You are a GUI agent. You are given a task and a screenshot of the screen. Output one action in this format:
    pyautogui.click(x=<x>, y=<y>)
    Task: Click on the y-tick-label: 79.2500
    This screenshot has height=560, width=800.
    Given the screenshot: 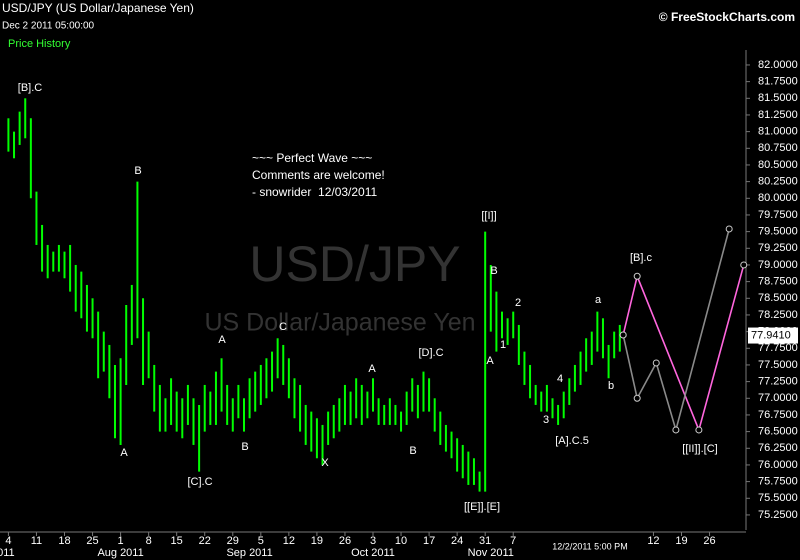 What is the action you would take?
    pyautogui.click(x=778, y=248)
    